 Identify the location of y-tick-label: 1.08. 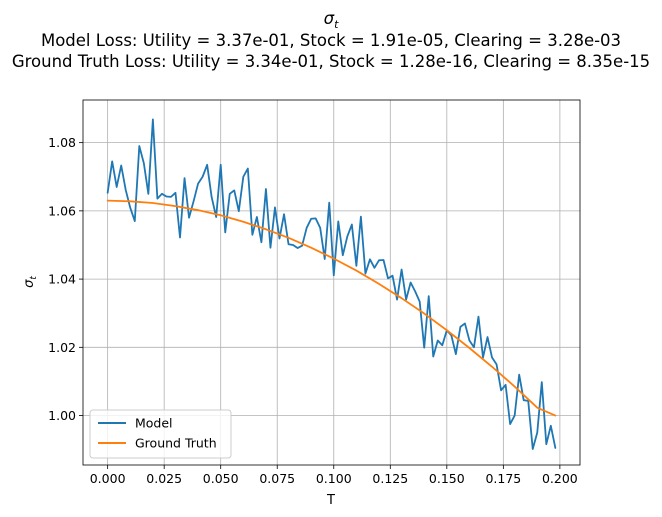
(62, 142).